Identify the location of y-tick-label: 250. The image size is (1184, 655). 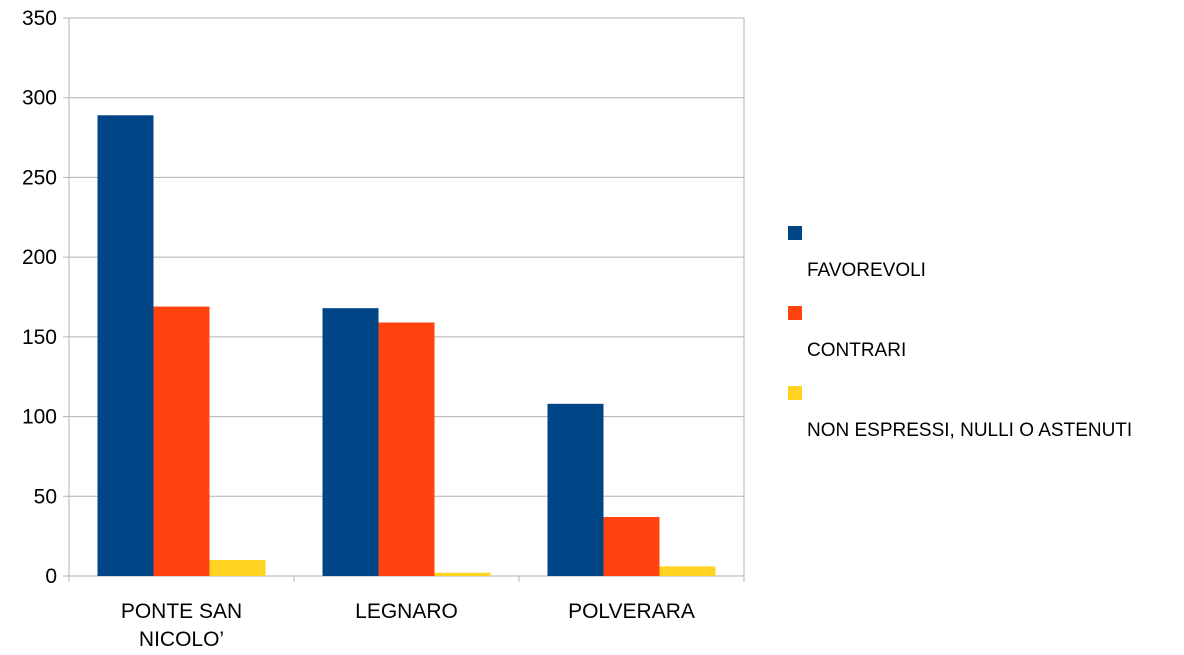
(39, 177).